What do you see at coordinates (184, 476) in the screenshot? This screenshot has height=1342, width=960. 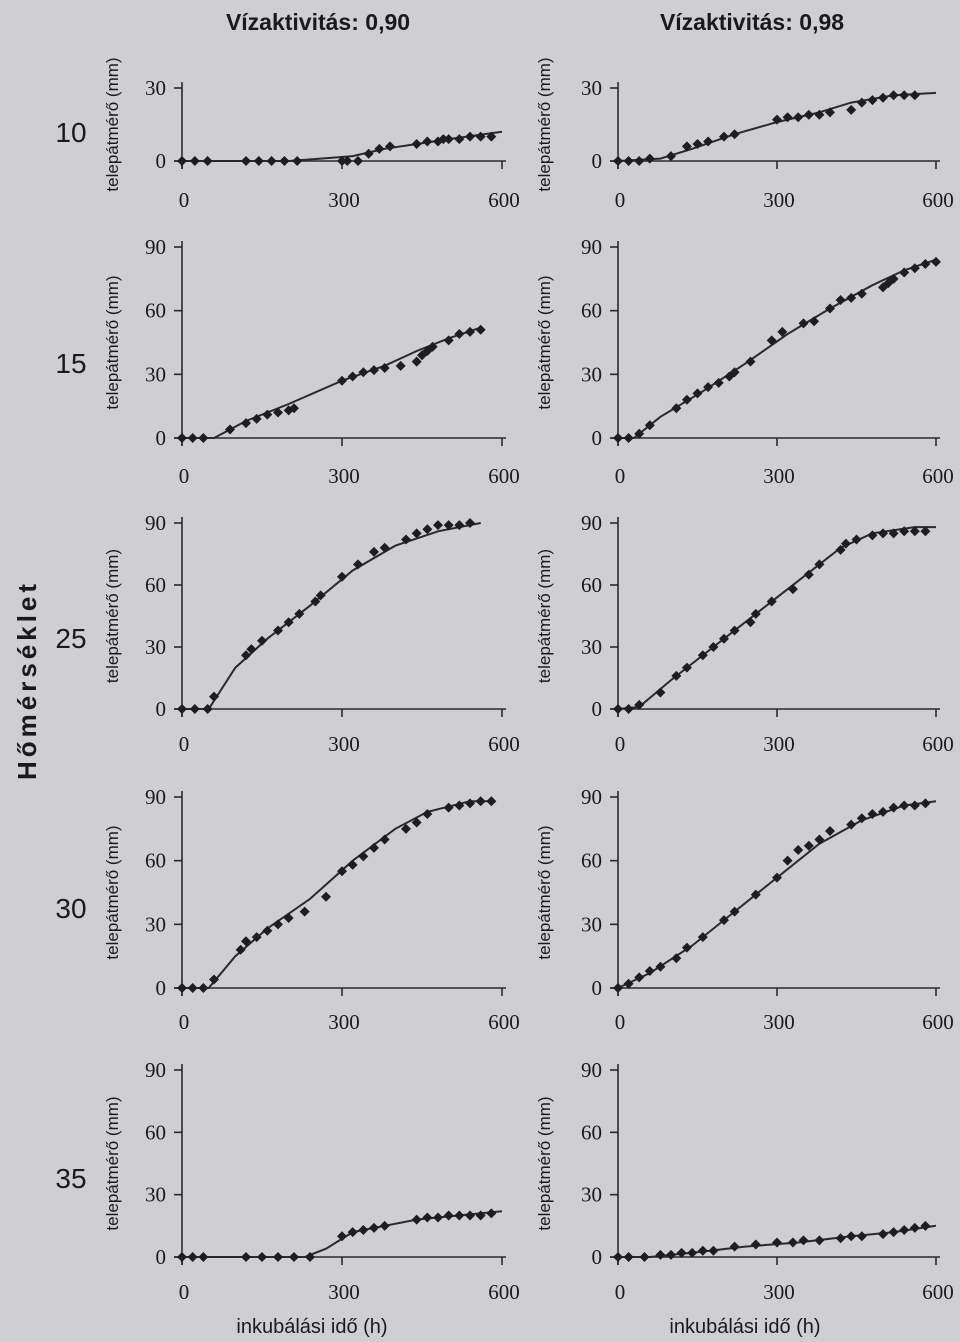 I see `x-tick-label: 0` at bounding box center [184, 476].